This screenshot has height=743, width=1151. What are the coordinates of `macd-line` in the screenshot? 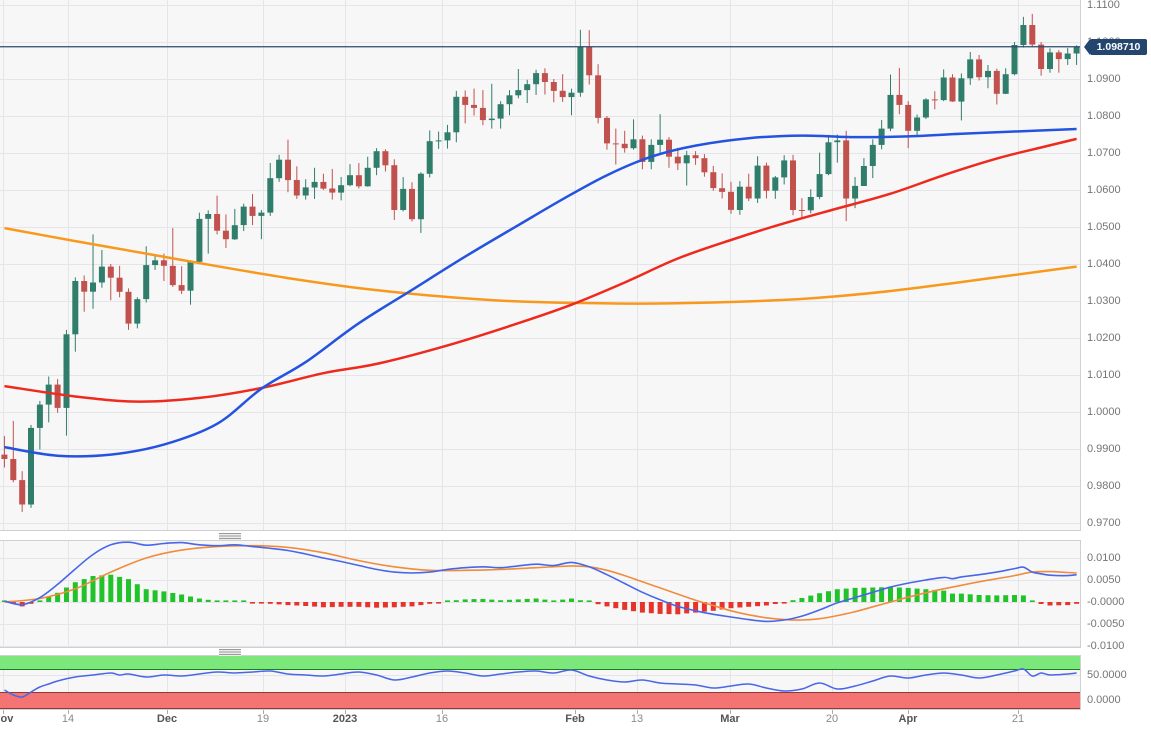 It's located at (540, 582).